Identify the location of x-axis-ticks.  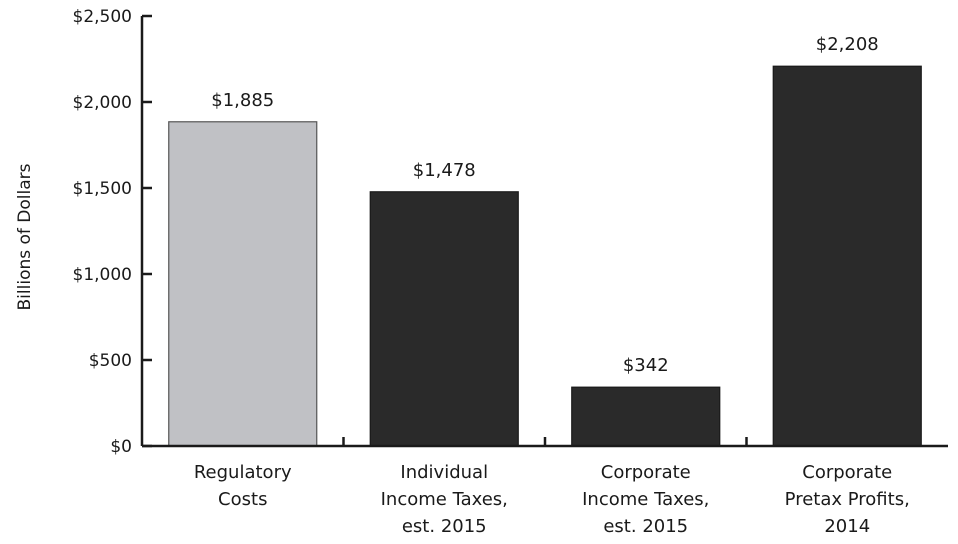
(545, 441).